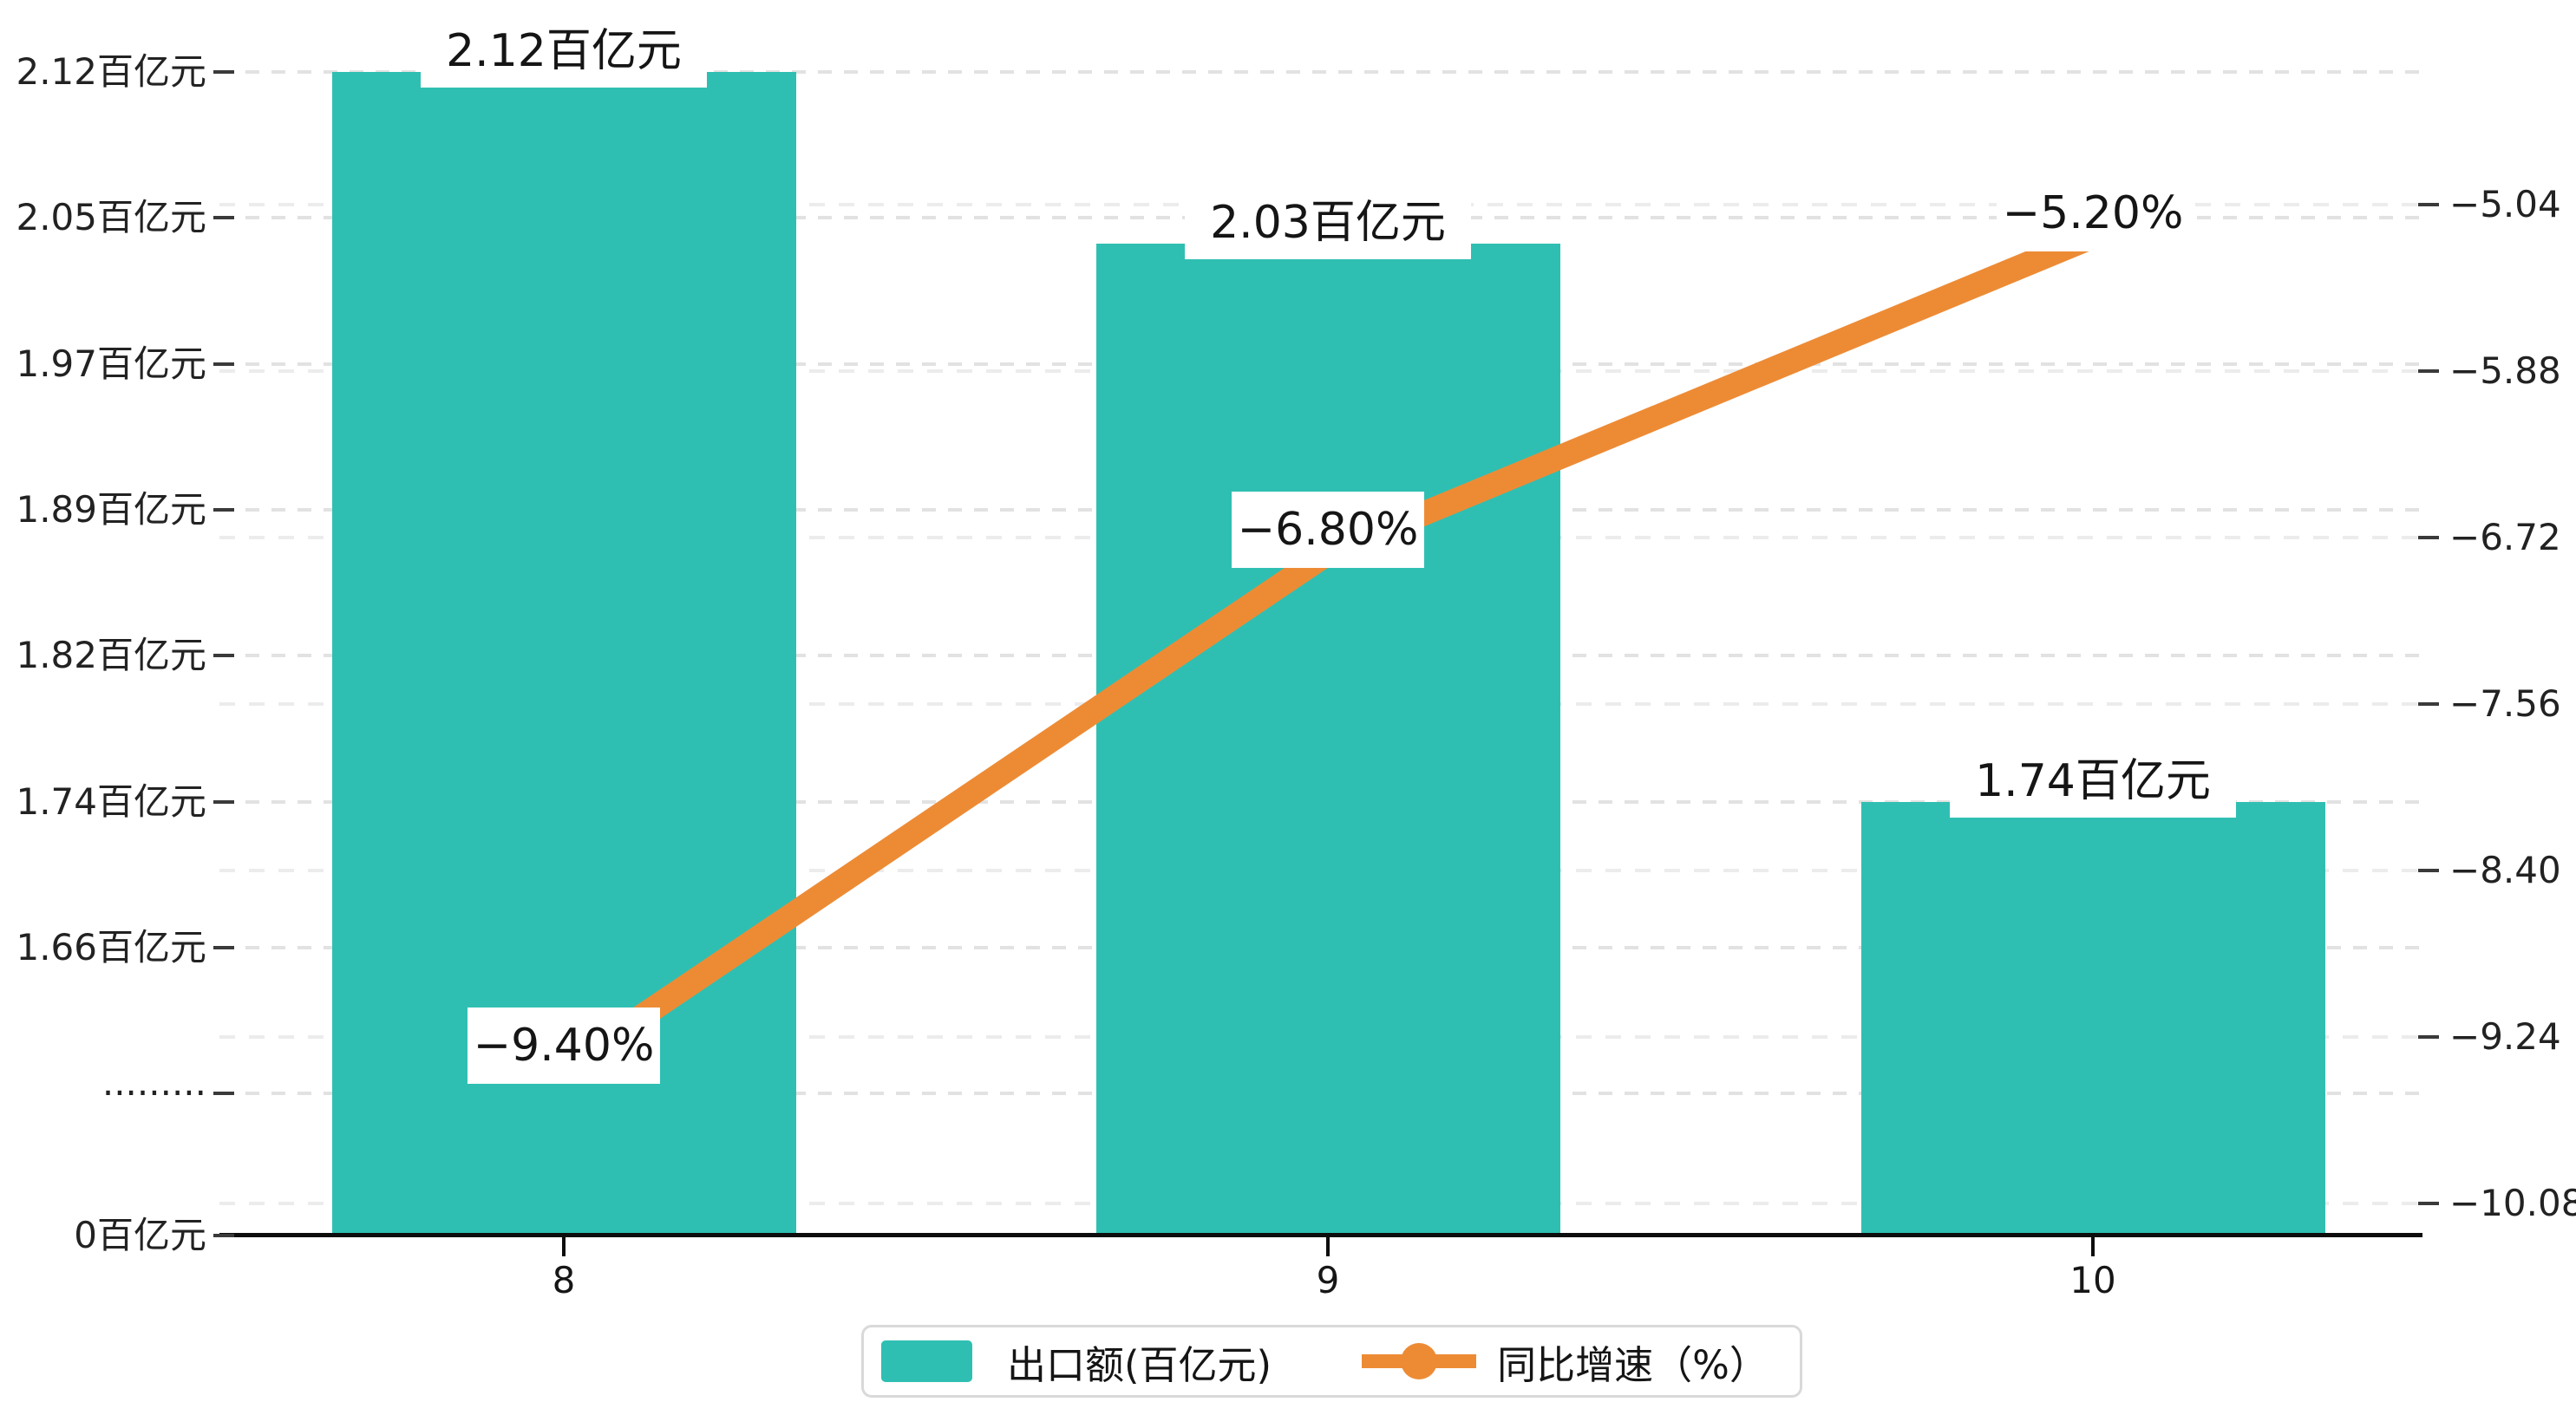 The width and height of the screenshot is (2576, 1415). I want to click on line-value-label: −6.80%, so click(1328, 530).